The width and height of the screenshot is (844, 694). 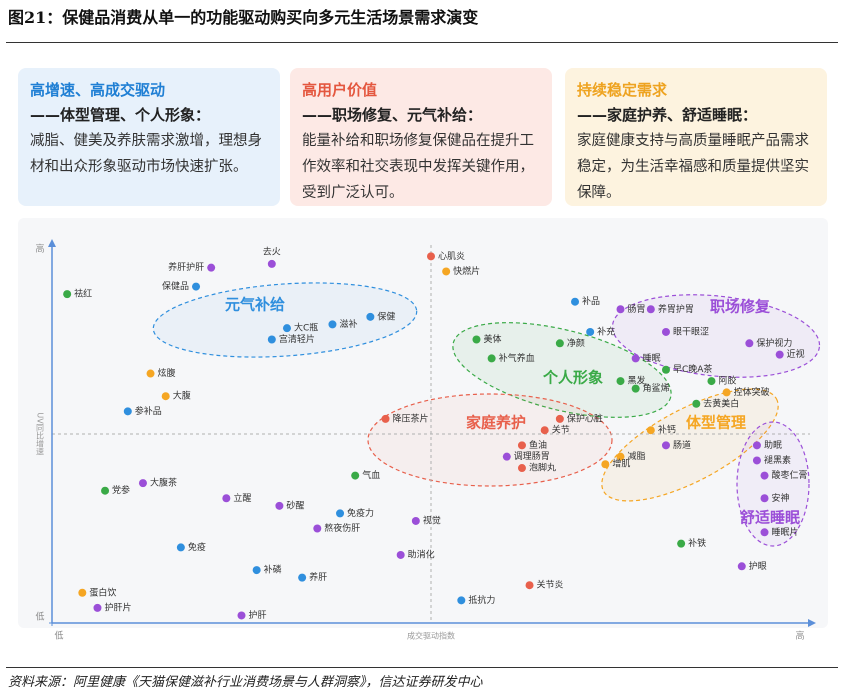 I want to click on point-label: 睡眠, so click(x=652, y=358).